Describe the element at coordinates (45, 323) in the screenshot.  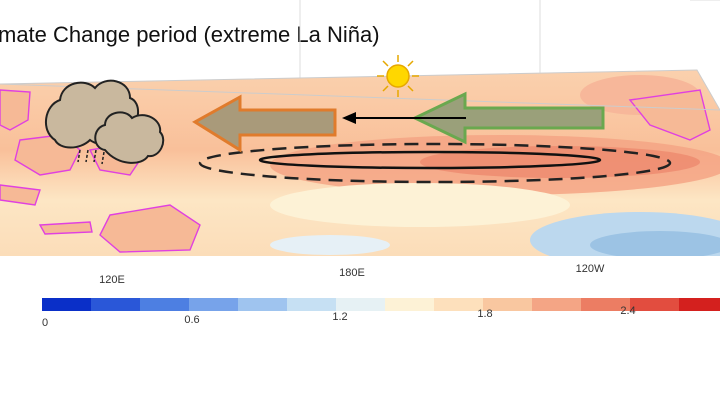
I see `colorbar-label: 0` at that location.